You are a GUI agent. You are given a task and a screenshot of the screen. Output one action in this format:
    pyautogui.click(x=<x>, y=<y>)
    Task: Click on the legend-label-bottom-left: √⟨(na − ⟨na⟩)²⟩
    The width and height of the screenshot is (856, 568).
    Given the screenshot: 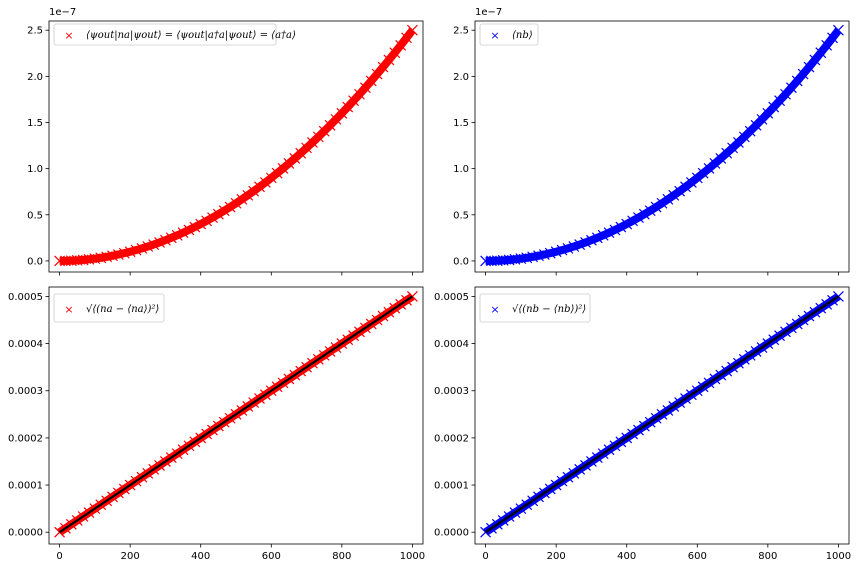 What is the action you would take?
    pyautogui.click(x=122, y=309)
    